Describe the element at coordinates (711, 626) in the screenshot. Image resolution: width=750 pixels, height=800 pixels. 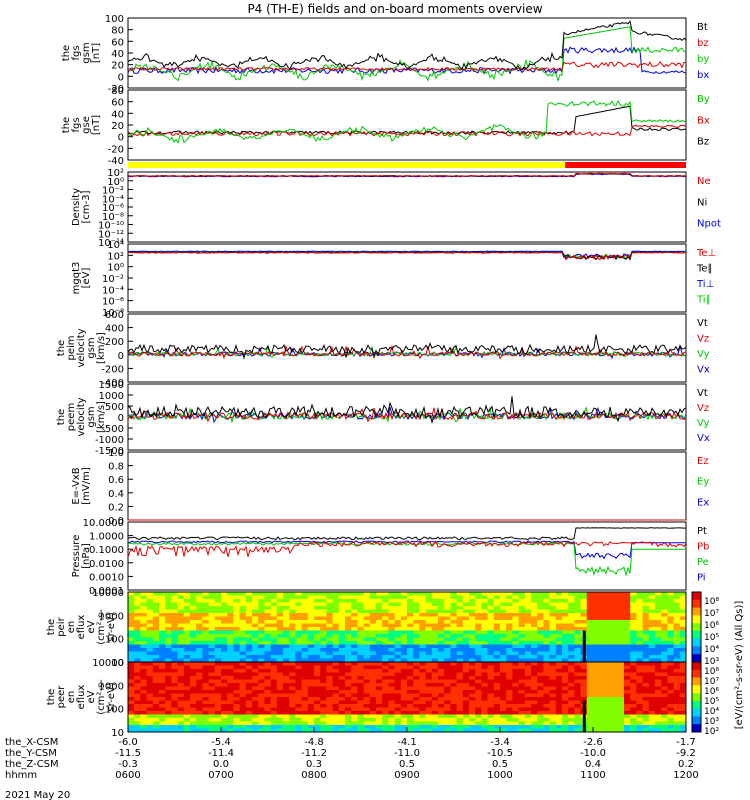
I see `colorbar-tick: 10⁶` at that location.